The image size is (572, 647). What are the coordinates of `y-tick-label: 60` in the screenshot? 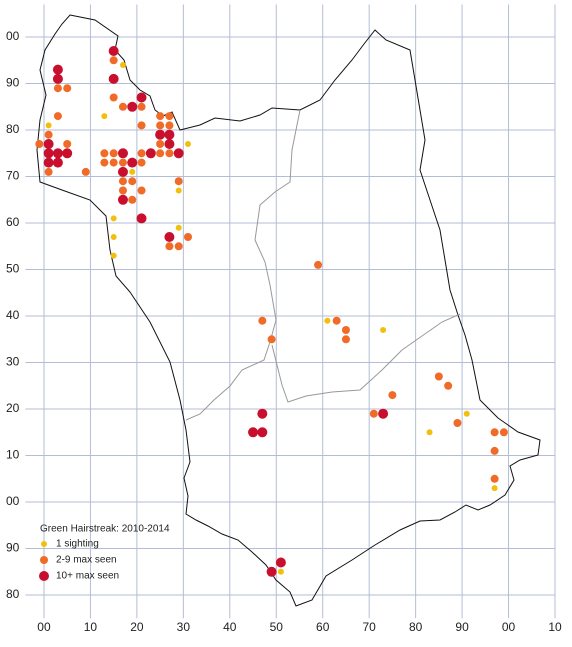 It's located at (13, 222).